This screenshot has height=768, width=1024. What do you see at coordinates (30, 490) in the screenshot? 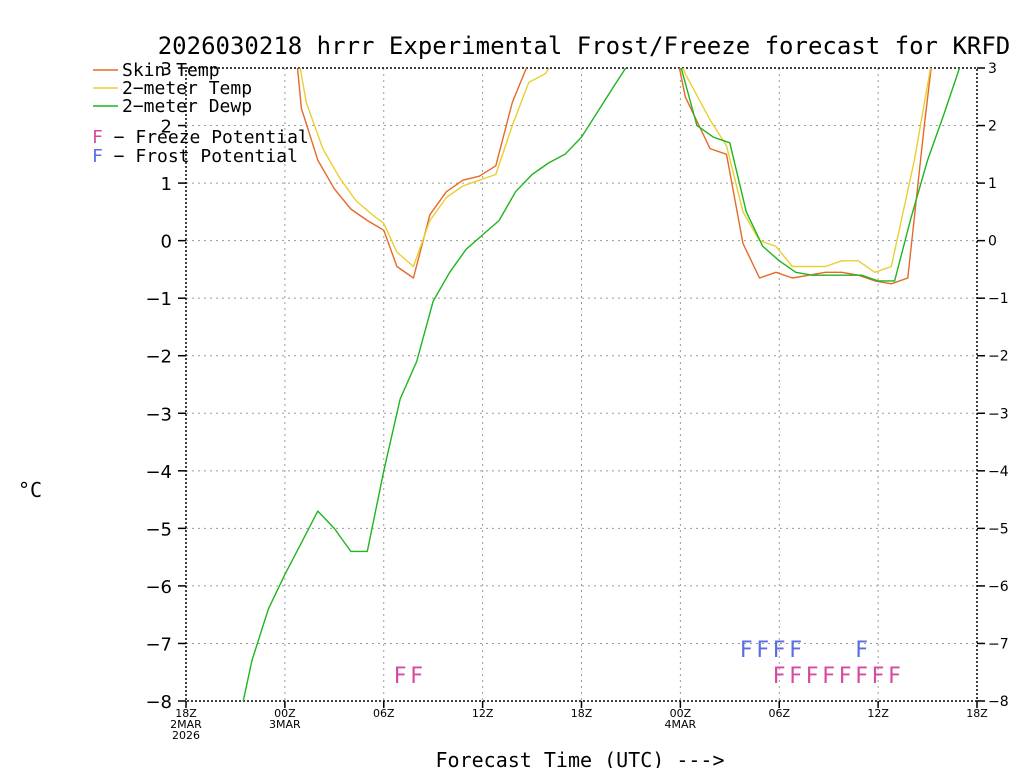
I see `y-axis-unit-label: °C` at bounding box center [30, 490].